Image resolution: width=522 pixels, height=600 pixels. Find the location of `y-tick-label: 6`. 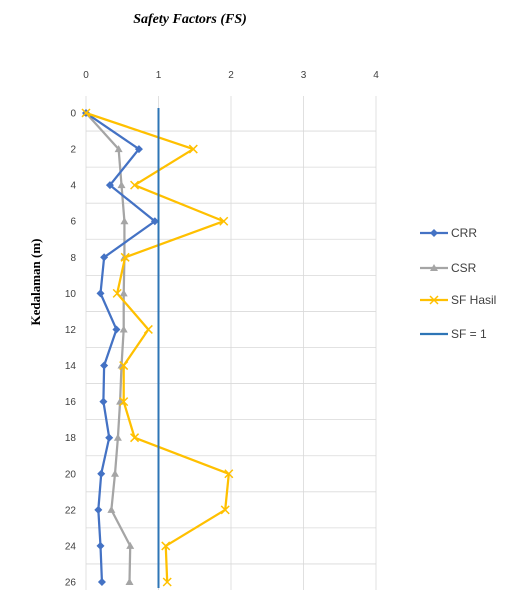

y-tick-label: 6 is located at coordinates (73, 222).